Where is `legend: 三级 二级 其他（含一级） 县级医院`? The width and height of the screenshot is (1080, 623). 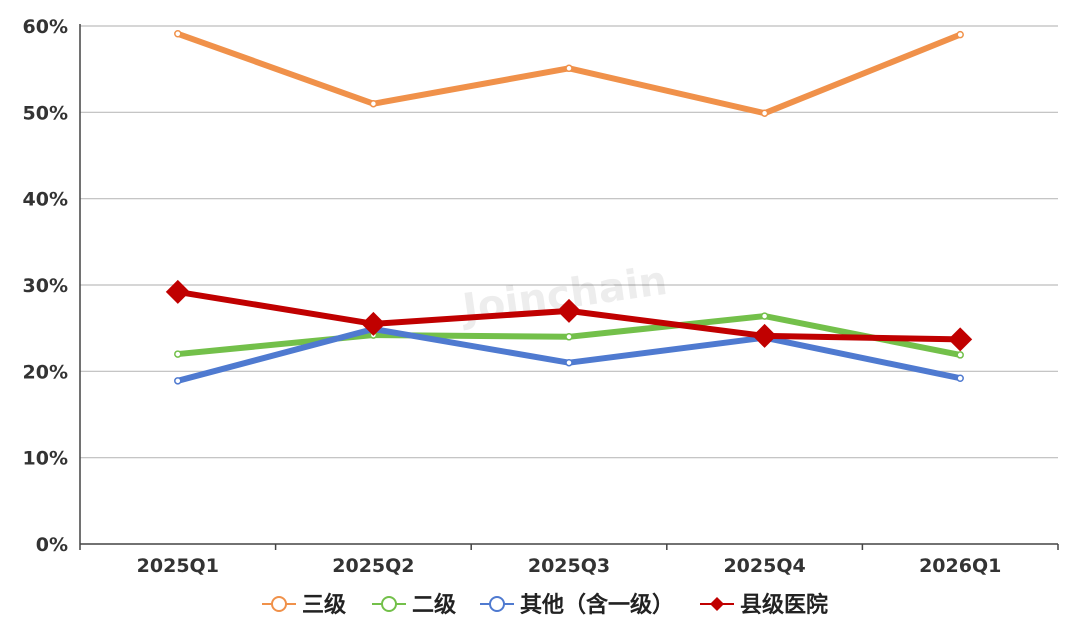
legend: 三级 二级 其他（含一级） 县级医院 is located at coordinates (545, 605).